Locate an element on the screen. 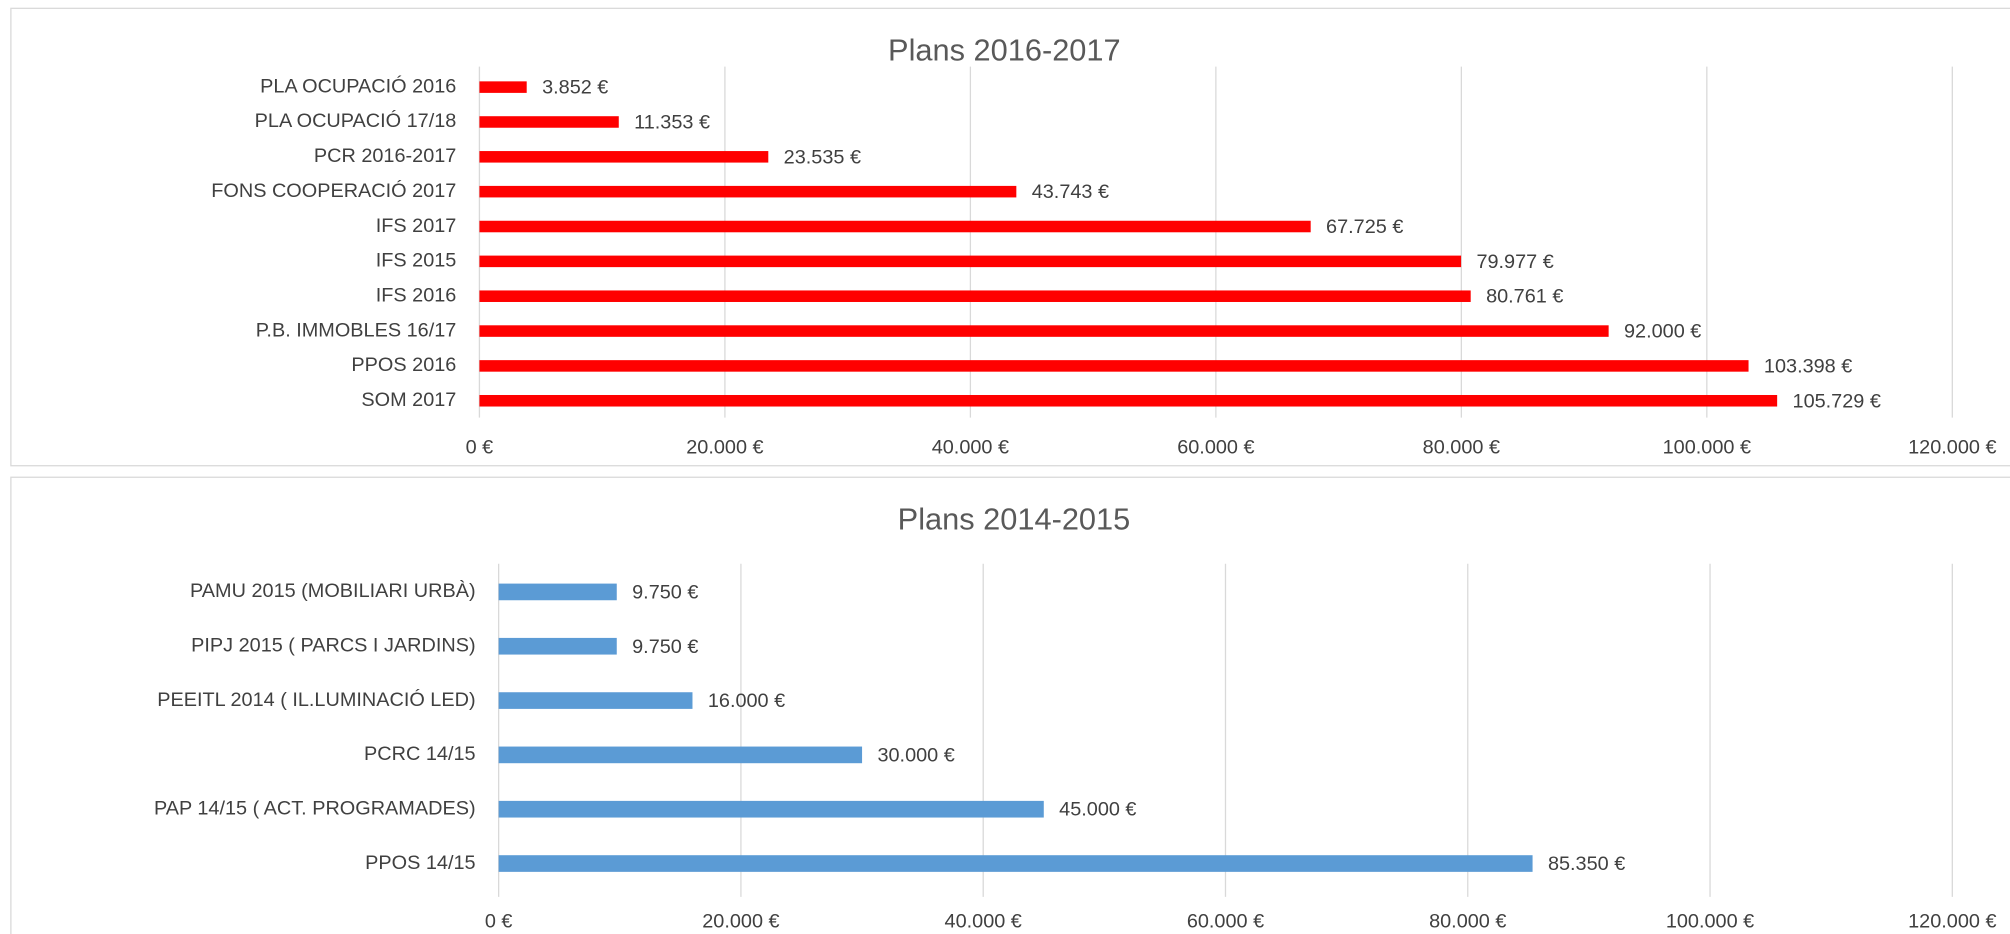 This screenshot has height=934, width=2010. data-label: 16.000 € is located at coordinates (746, 701).